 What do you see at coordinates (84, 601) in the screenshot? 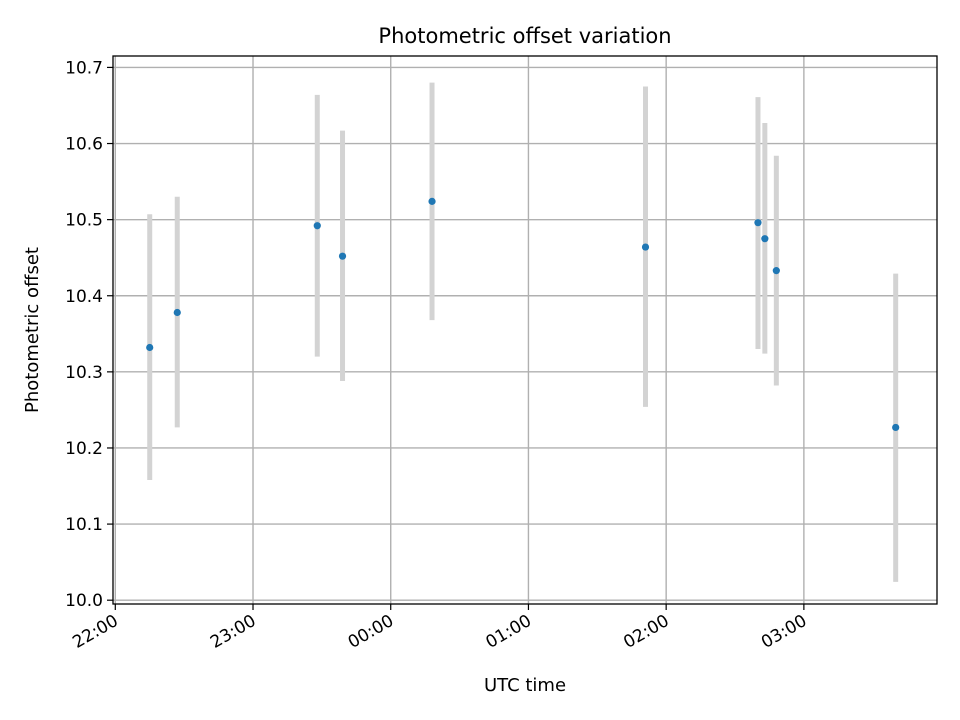
I see `y-tick-label: 10.0` at bounding box center [84, 601].